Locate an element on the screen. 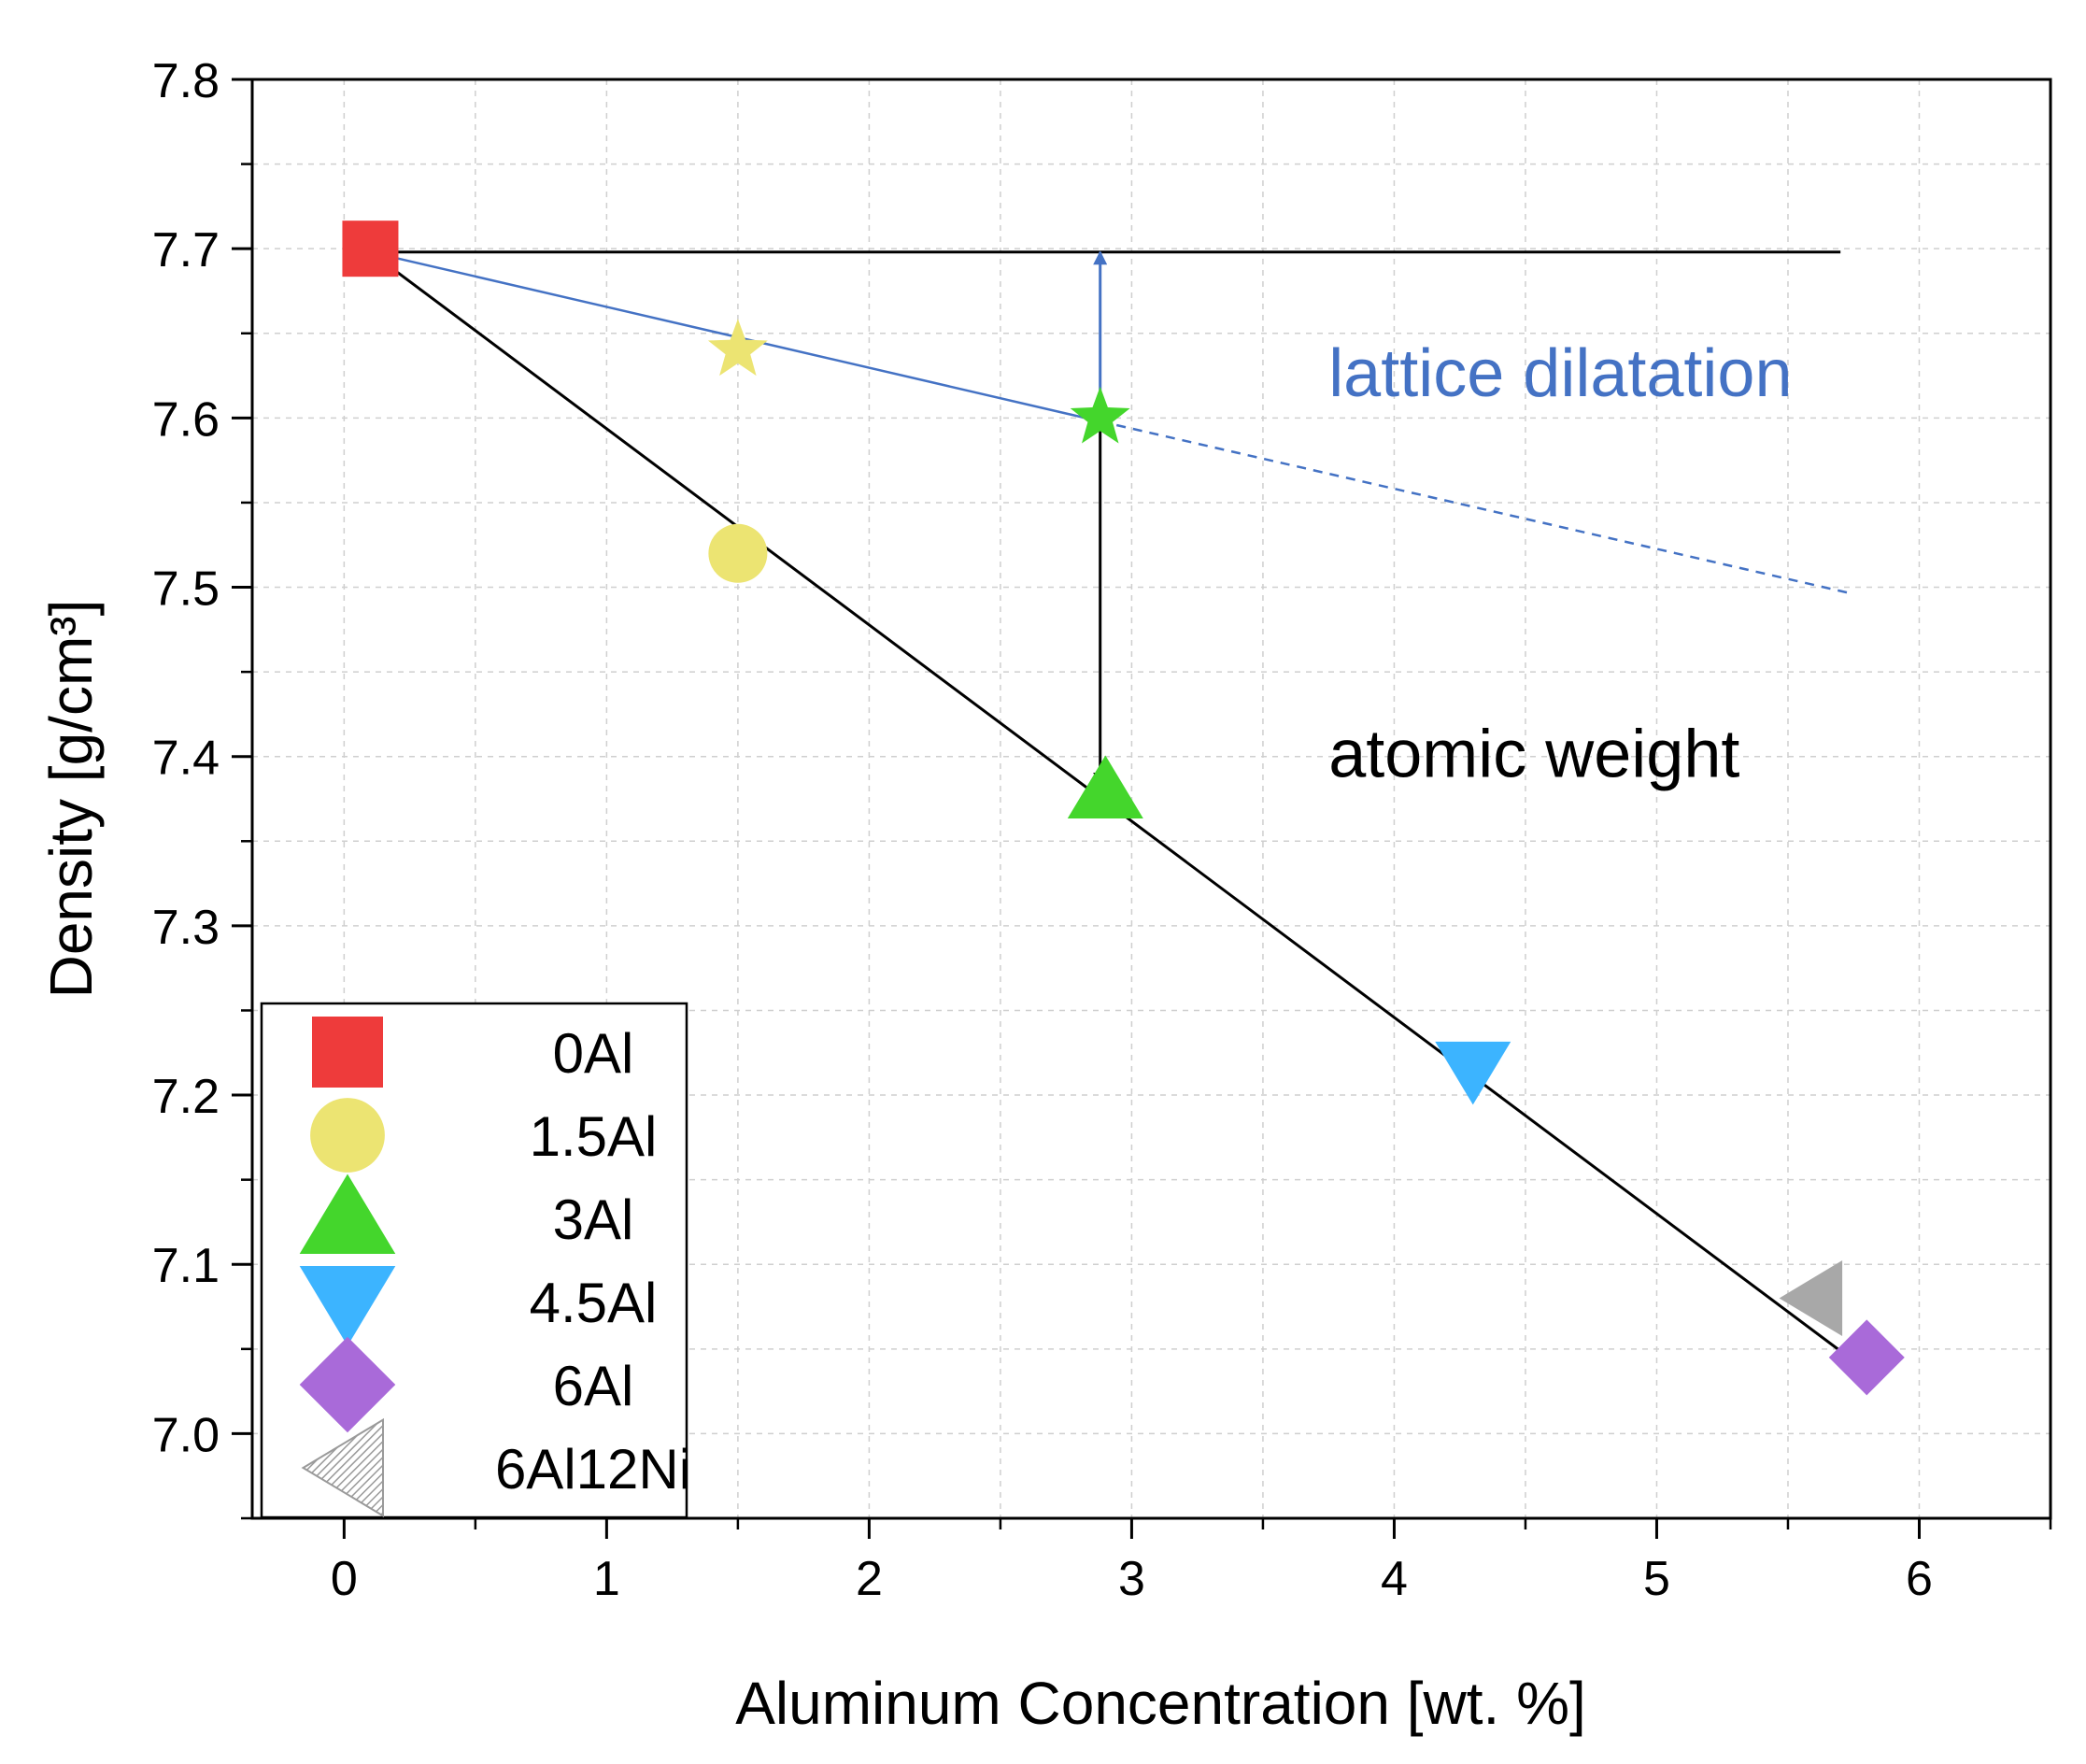 Image resolution: width=2086 pixels, height=1764 pixels. legend-label: 4.5Al is located at coordinates (594, 1303).